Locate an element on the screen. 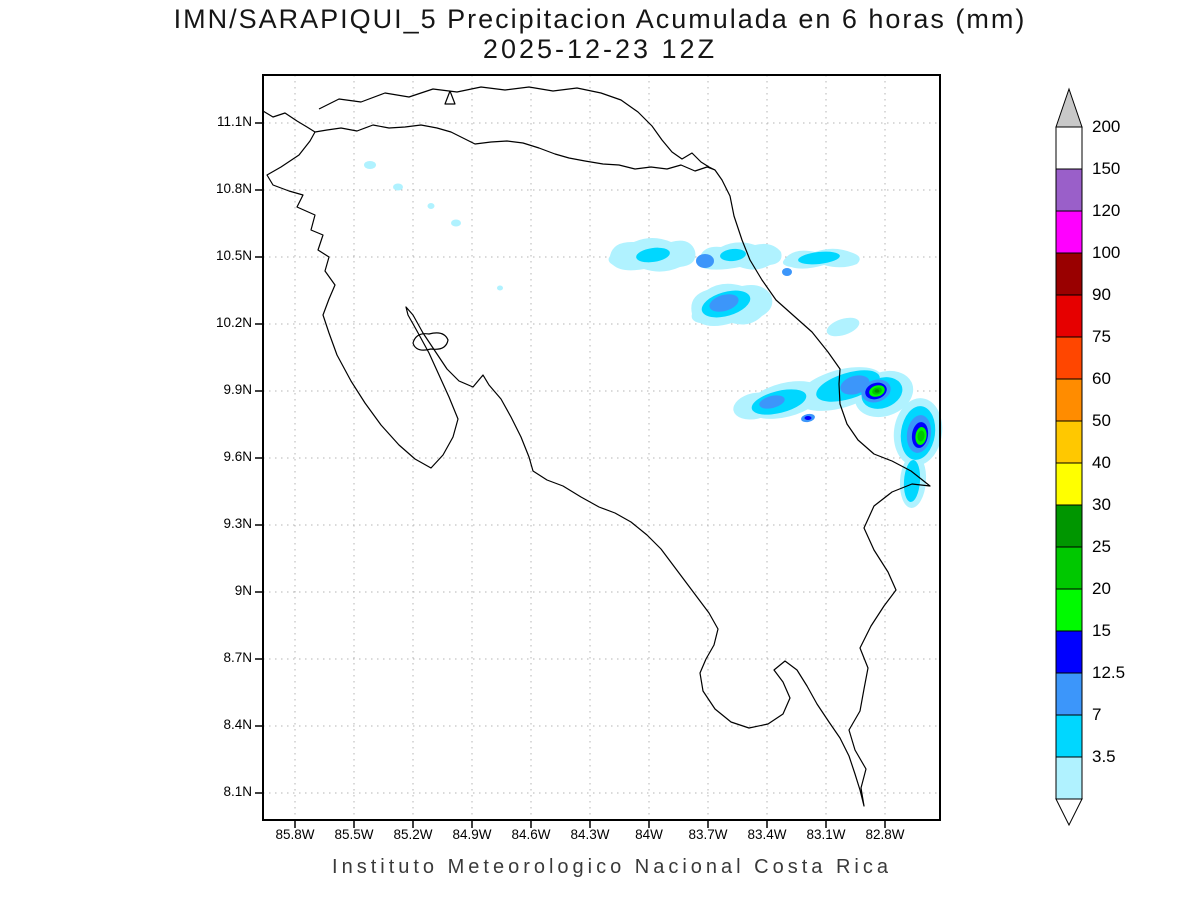 Image resolution: width=1200 pixels, height=900 pixels. lon-tick-label: 83.4W is located at coordinates (767, 834).